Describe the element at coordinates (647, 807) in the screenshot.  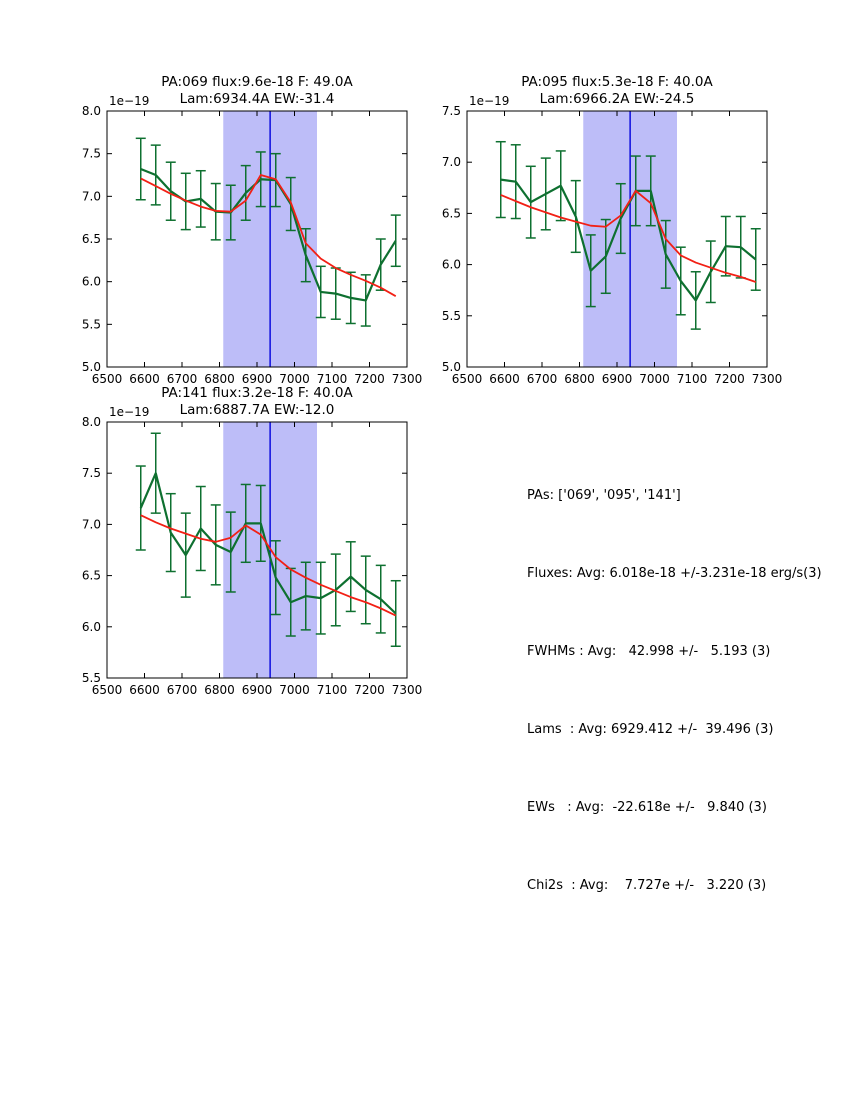
I see `stats-line-ews: EWs : Avg: -22.618e +/- 9.840 (3)` at that location.